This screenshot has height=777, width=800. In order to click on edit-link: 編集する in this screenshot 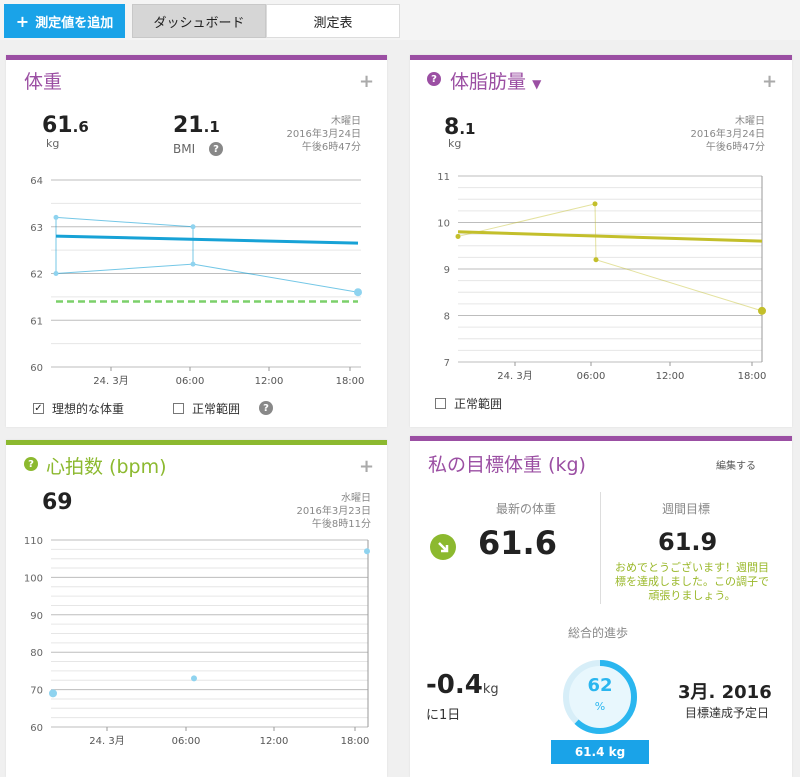, I will do `click(736, 466)`.